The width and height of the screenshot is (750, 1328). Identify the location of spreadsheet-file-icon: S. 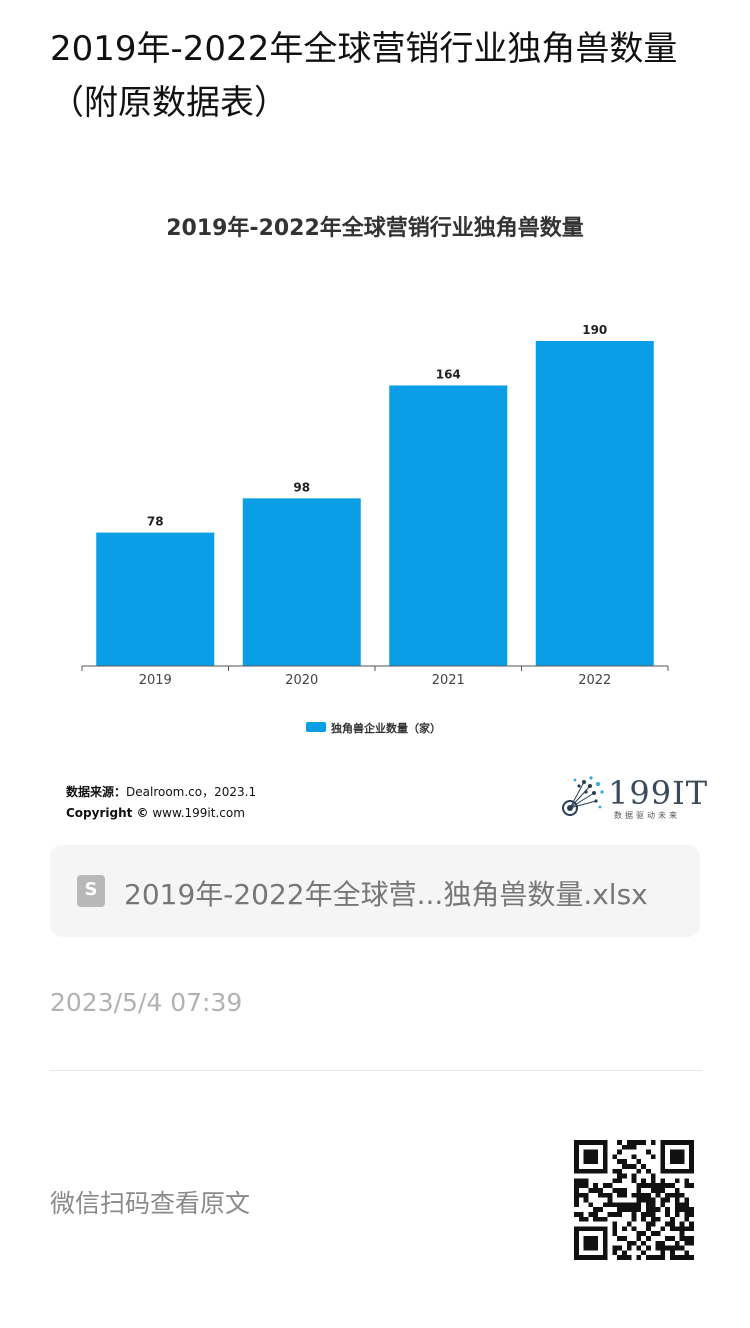
(91, 891).